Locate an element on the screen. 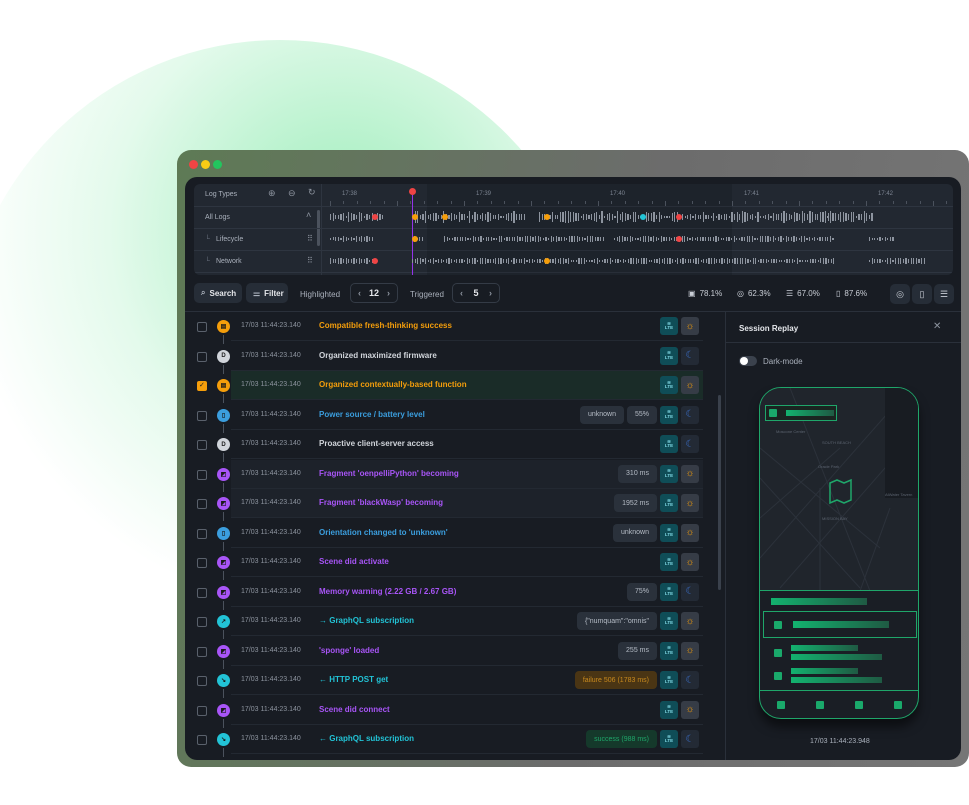 This screenshot has width=969, height=805. search-button: ⌕ Search is located at coordinates (218, 293).